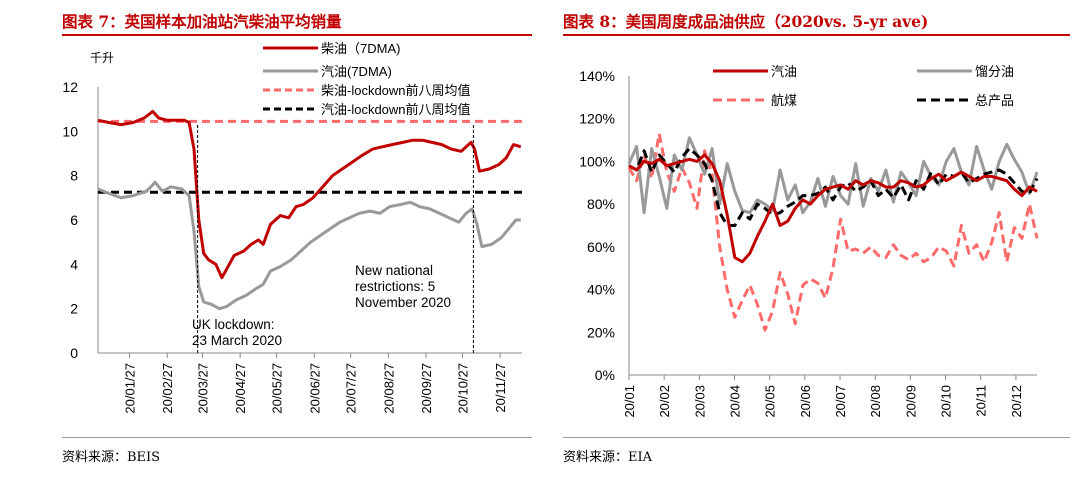  What do you see at coordinates (233, 324) in the screenshot?
I see `left-event-label-0-0: UK lockdown:` at bounding box center [233, 324].